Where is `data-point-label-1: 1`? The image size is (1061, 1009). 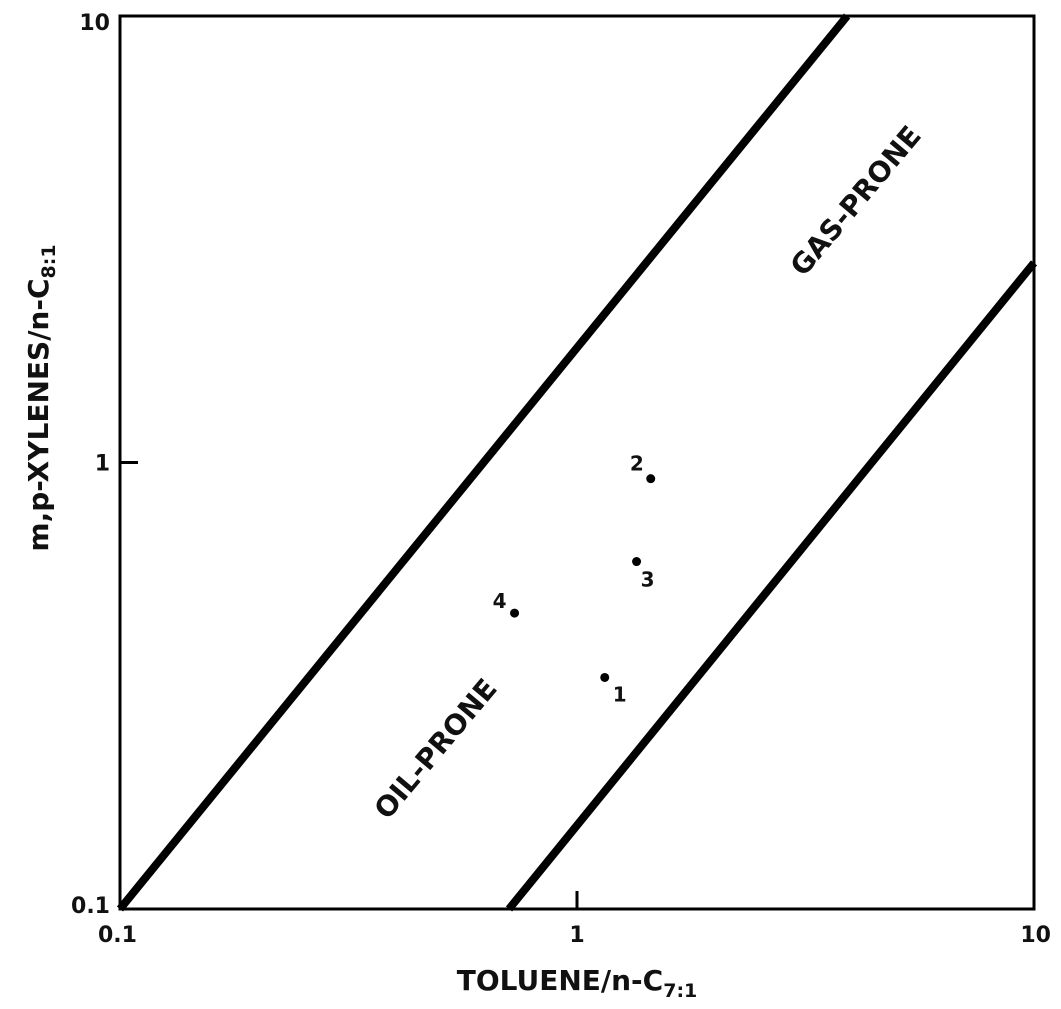
data-point-label-1: 1 is located at coordinates (620, 694).